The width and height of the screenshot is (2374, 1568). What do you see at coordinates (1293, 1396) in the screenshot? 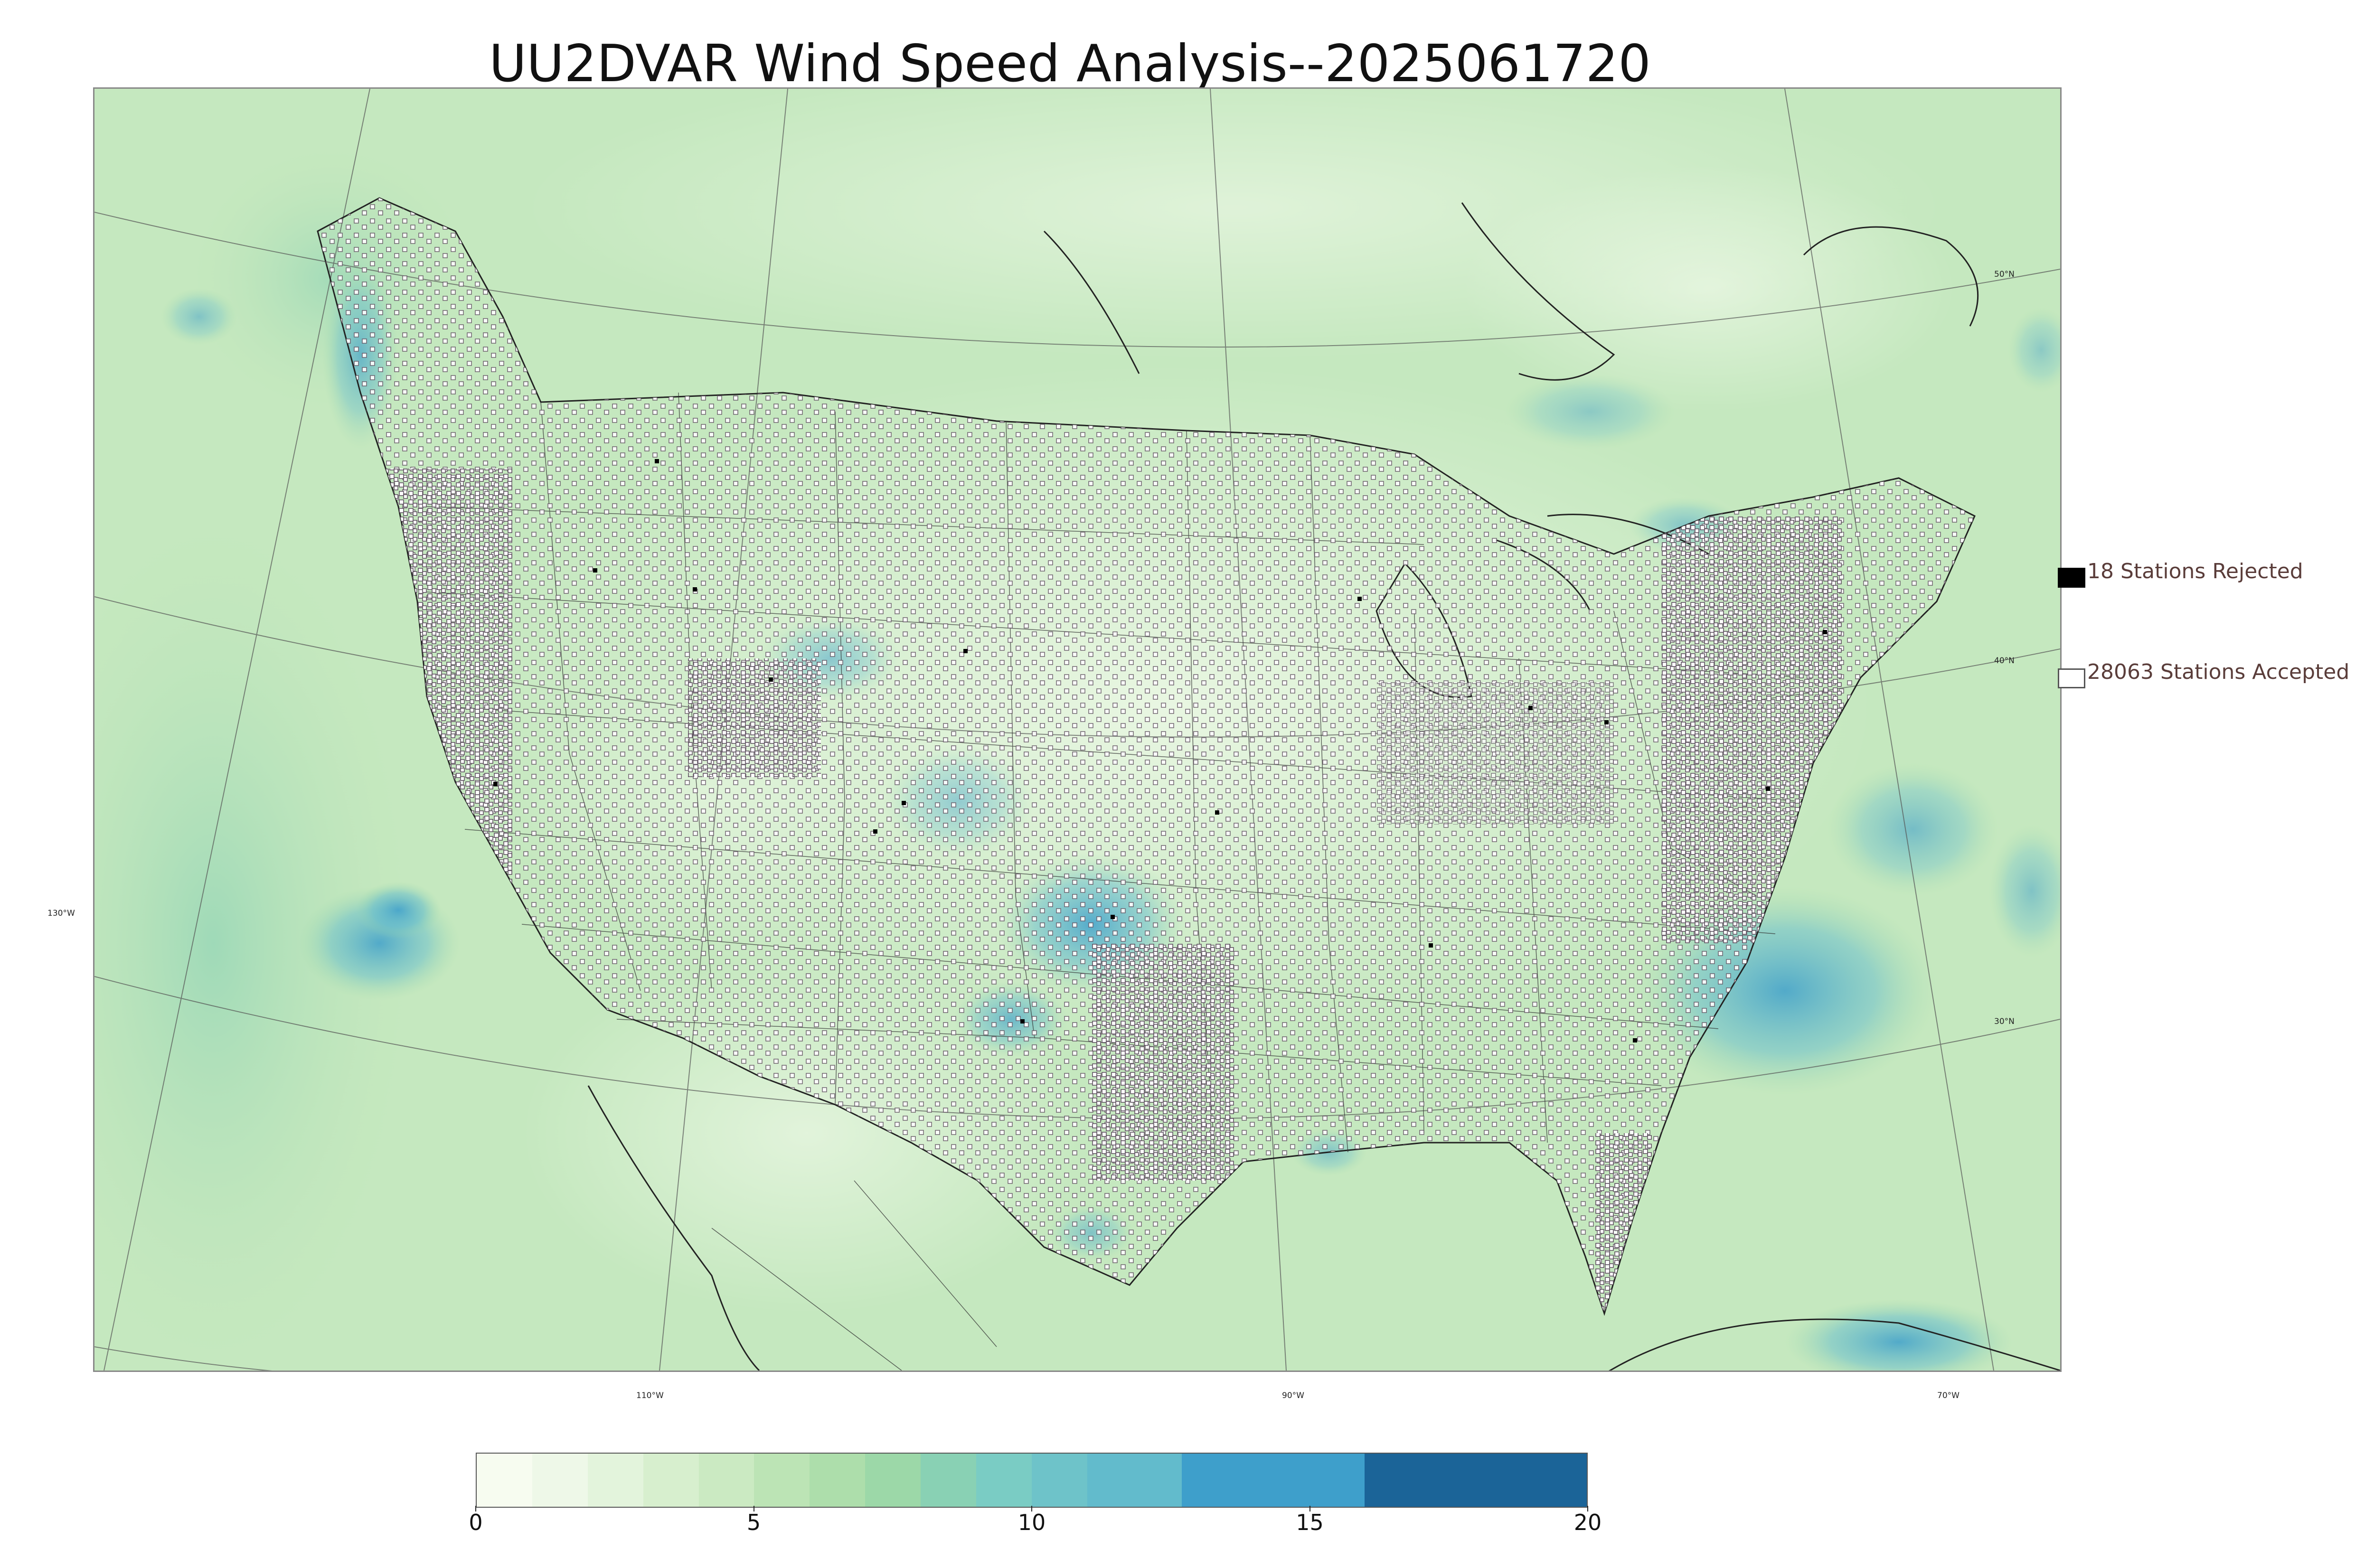
I see `lon-label-90w: 90°W` at bounding box center [1293, 1396].